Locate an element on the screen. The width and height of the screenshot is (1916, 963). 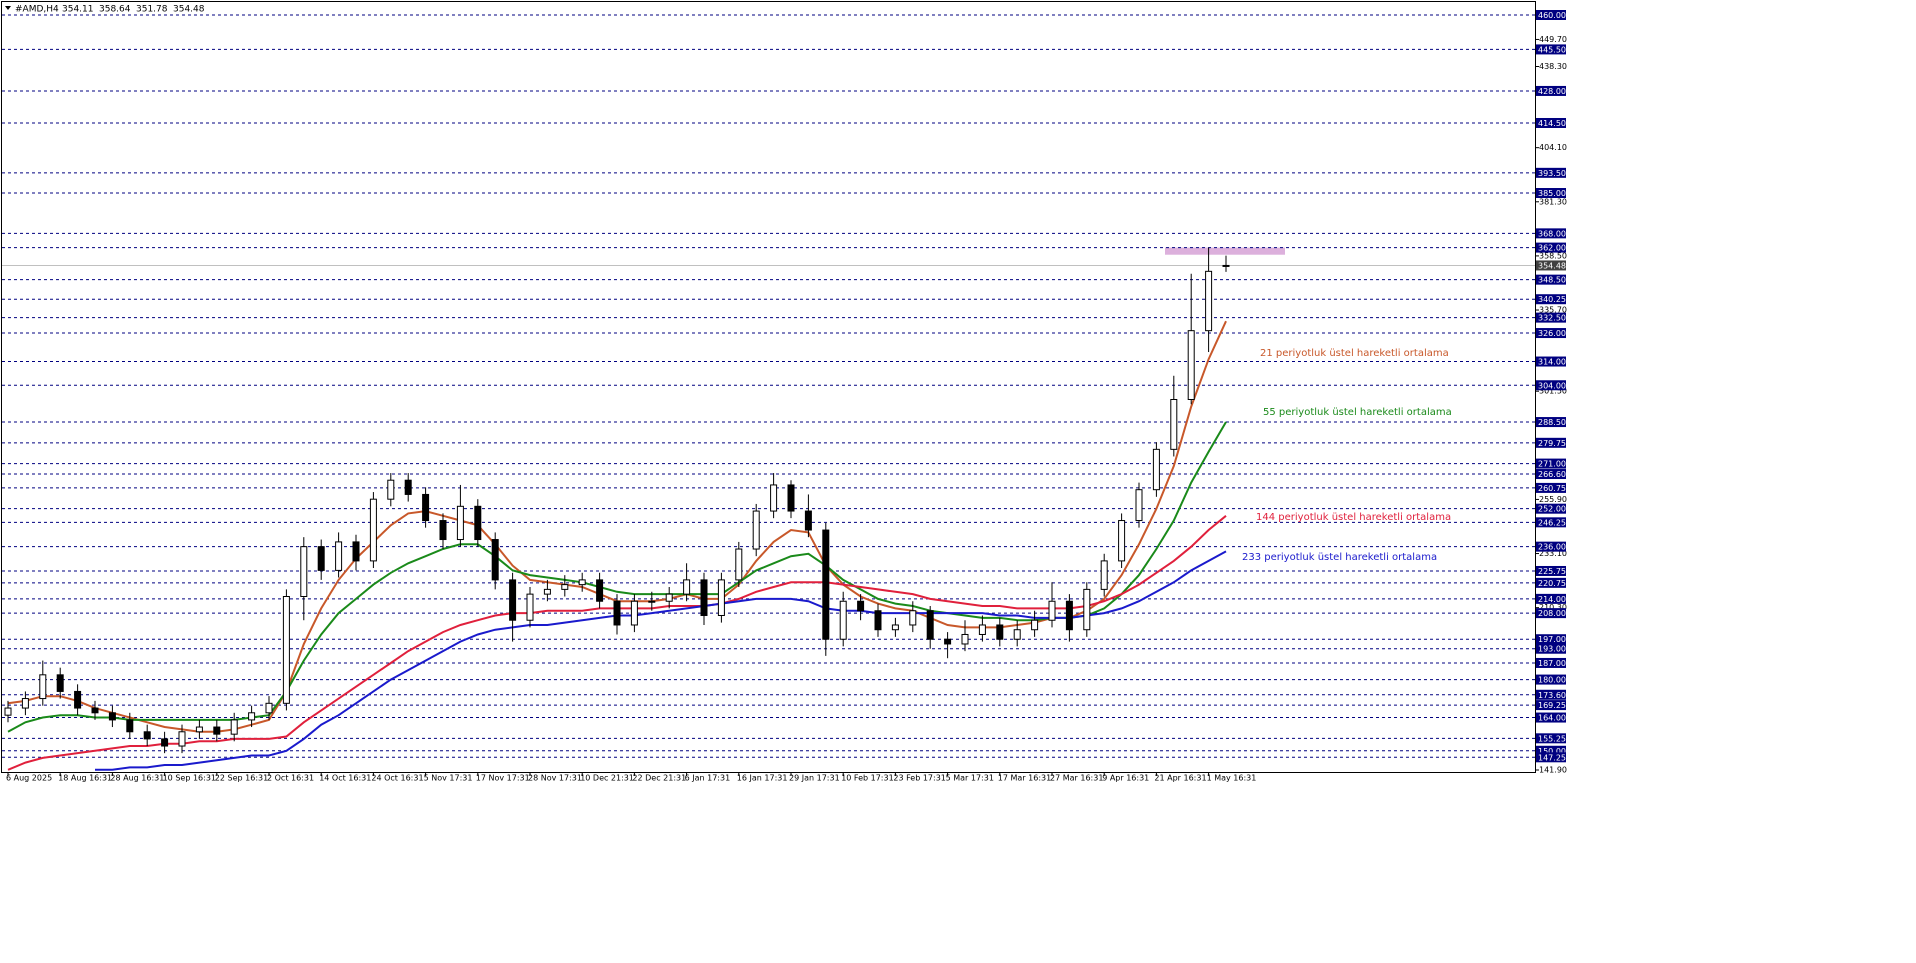
x-tick-label: 10 Dec 21:31 is located at coordinates (607, 778).